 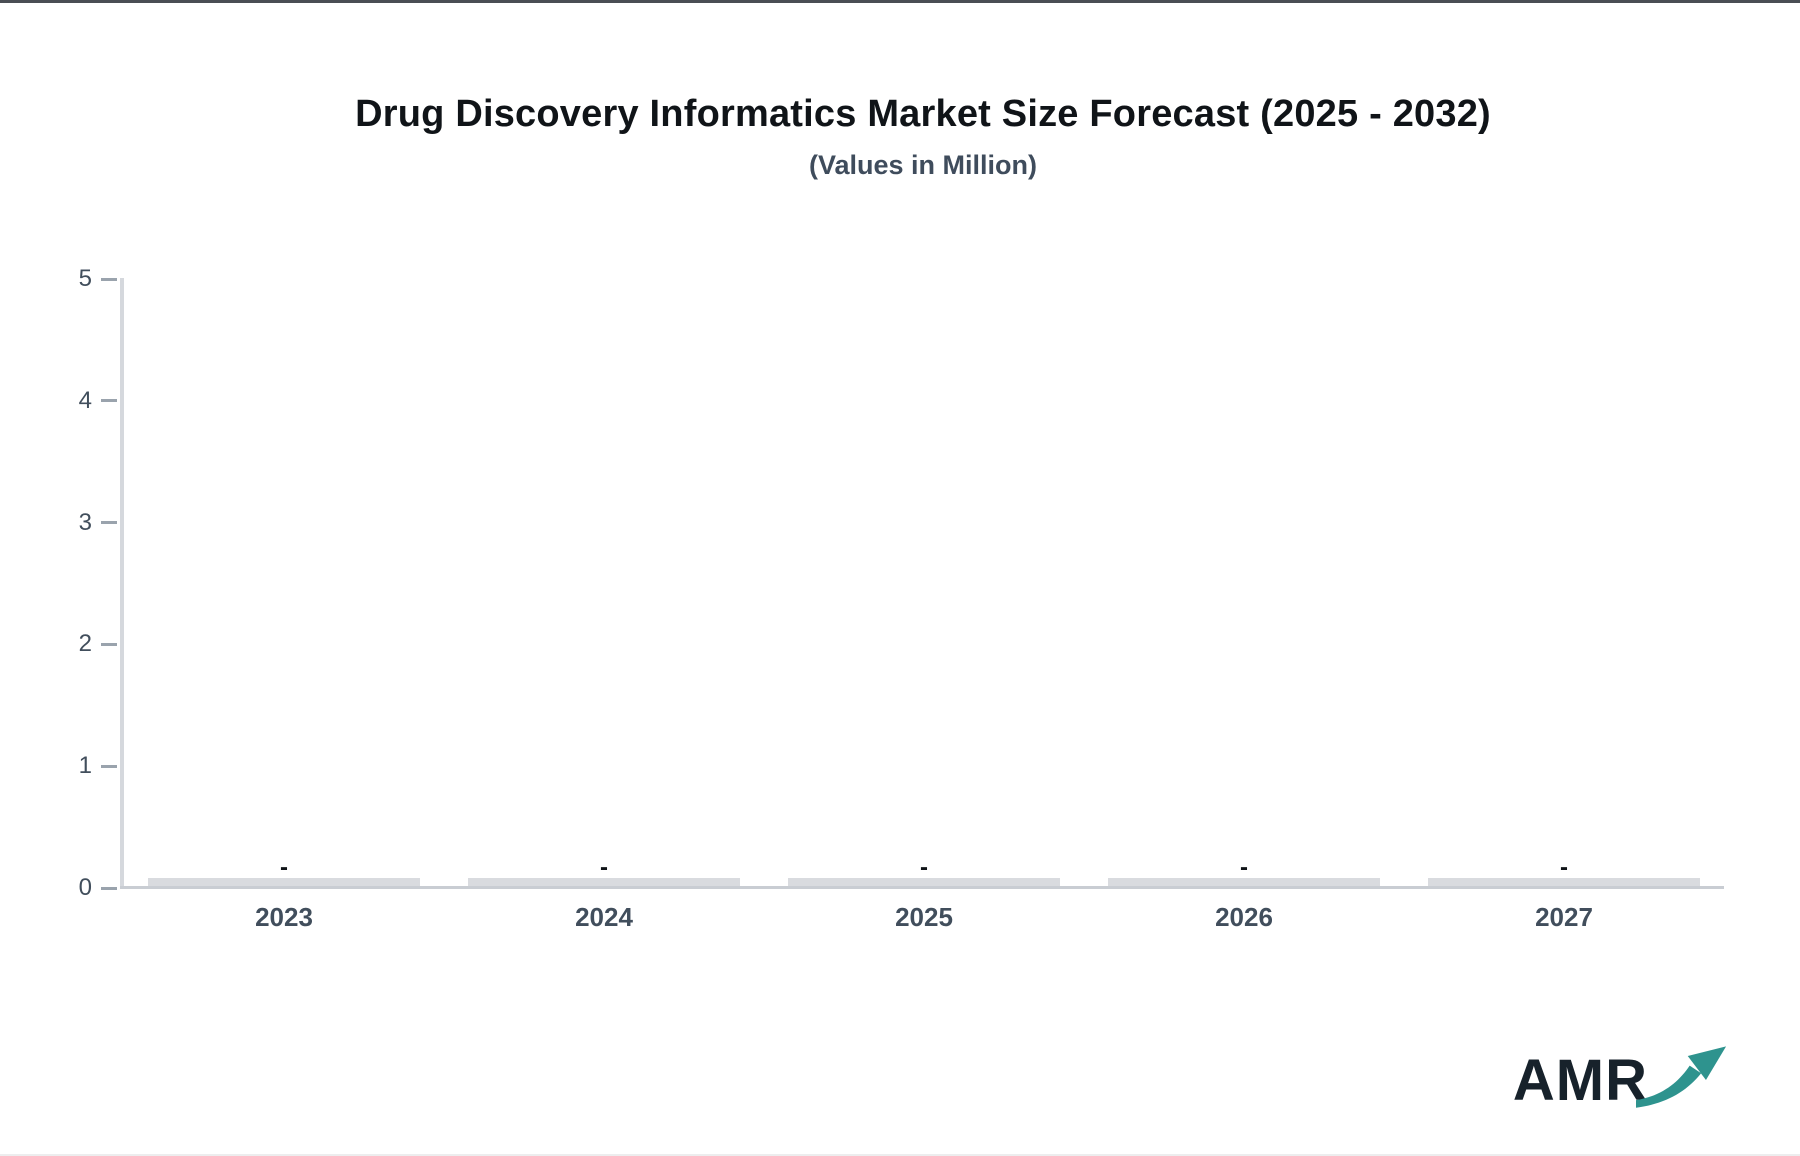 What do you see at coordinates (1564, 882) in the screenshot?
I see `bar-2027` at bounding box center [1564, 882].